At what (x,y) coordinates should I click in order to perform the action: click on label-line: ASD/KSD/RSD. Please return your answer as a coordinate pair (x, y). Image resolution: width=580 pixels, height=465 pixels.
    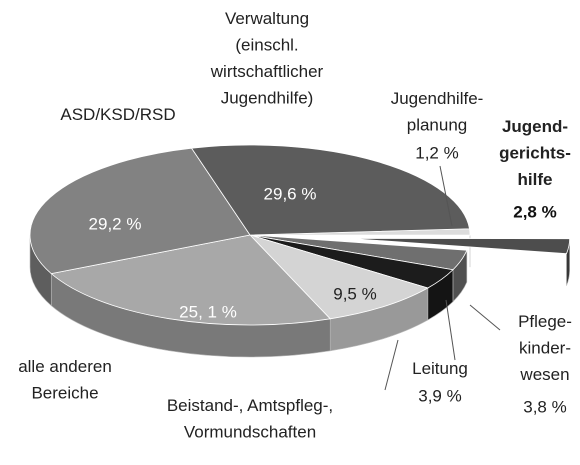
    Looking at the image, I should click on (117, 114).